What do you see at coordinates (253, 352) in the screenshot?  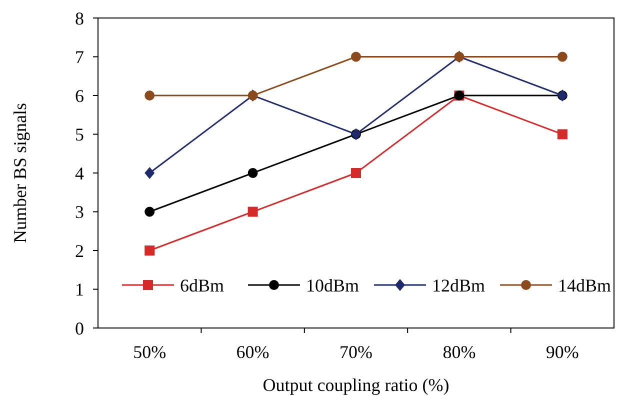 I see `x-tick-label: 60%` at bounding box center [253, 352].